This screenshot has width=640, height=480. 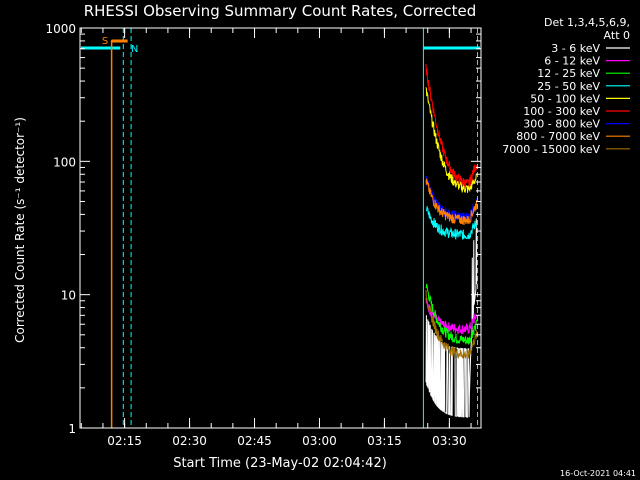 What do you see at coordinates (568, 86) in the screenshot?
I see `legend-entry-label: 25 - 50 keV` at bounding box center [568, 86].